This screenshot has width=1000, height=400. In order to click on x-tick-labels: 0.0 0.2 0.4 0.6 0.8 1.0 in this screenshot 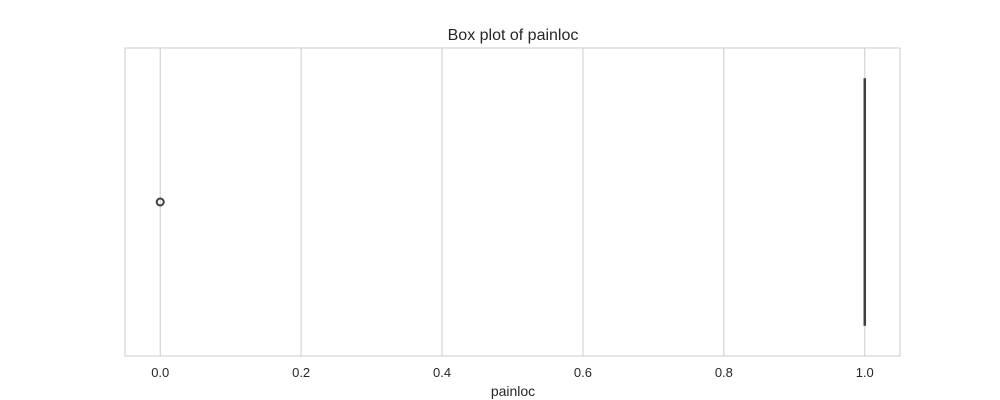, I will do `click(512, 372)`.